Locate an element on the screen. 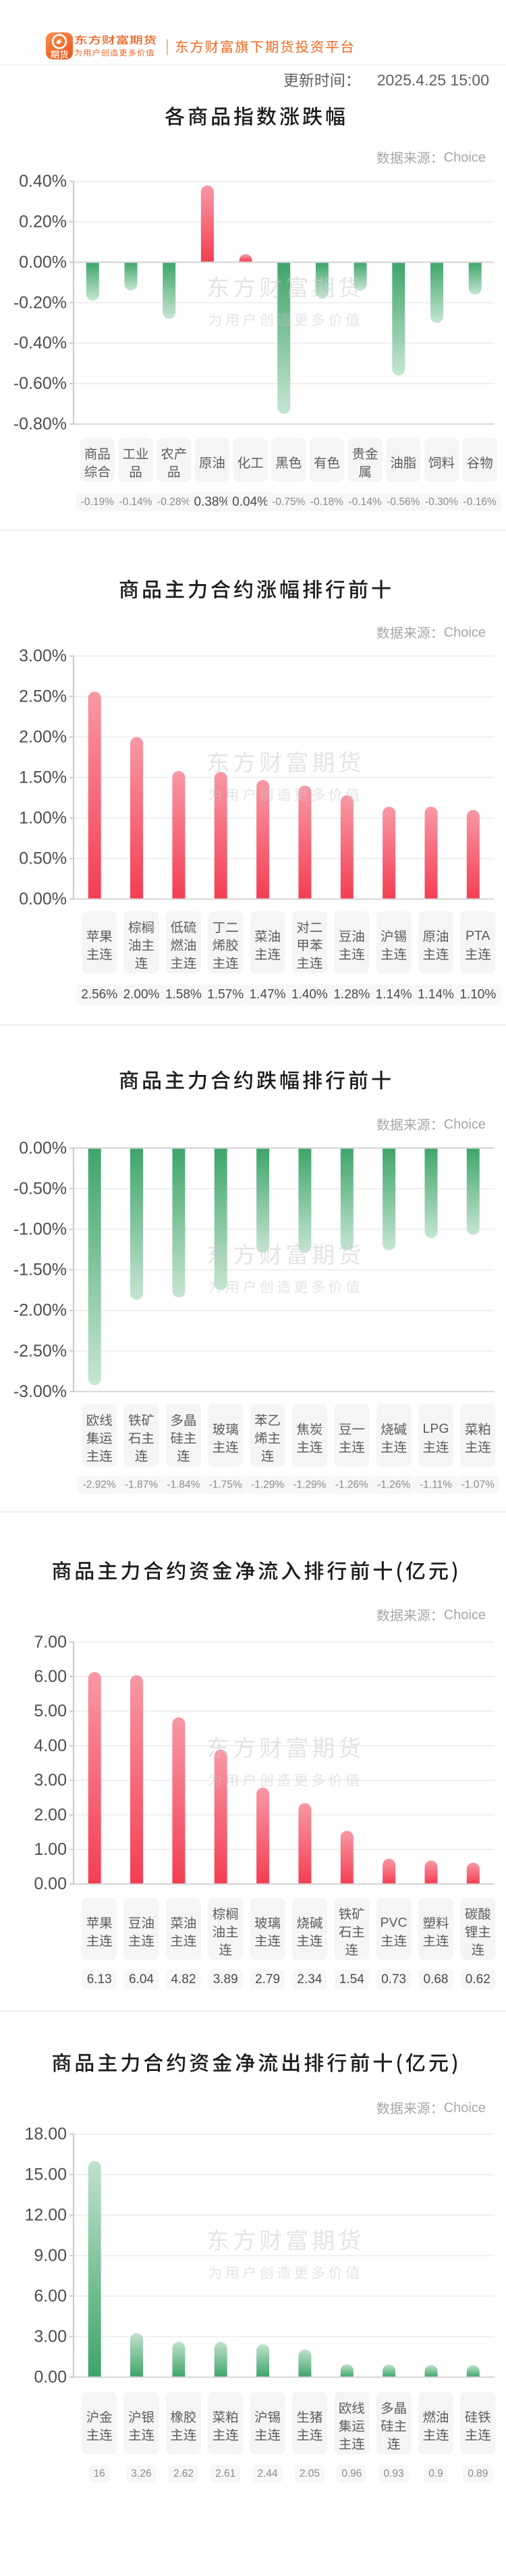  svg-text: -2.92% is located at coordinates (100, 1485).